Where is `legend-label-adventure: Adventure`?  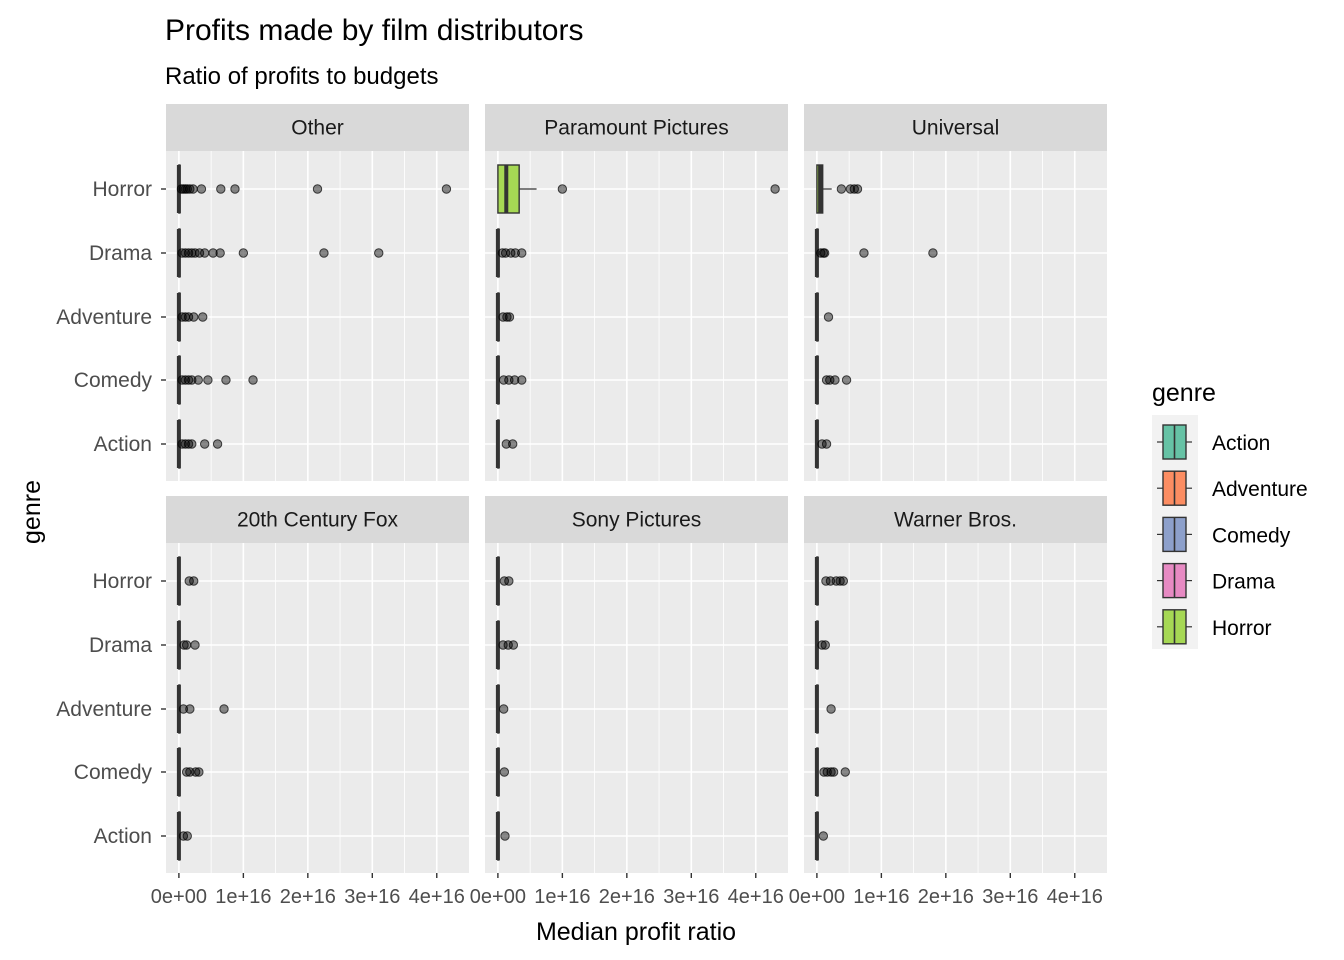 legend-label-adventure: Adventure is located at coordinates (1260, 489).